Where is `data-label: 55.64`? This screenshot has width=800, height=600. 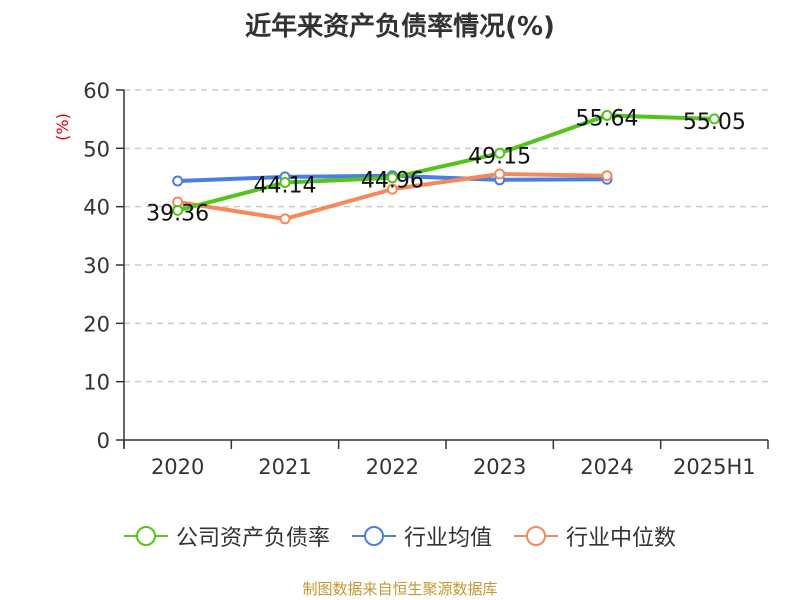
data-label: 55.64 is located at coordinates (607, 118).